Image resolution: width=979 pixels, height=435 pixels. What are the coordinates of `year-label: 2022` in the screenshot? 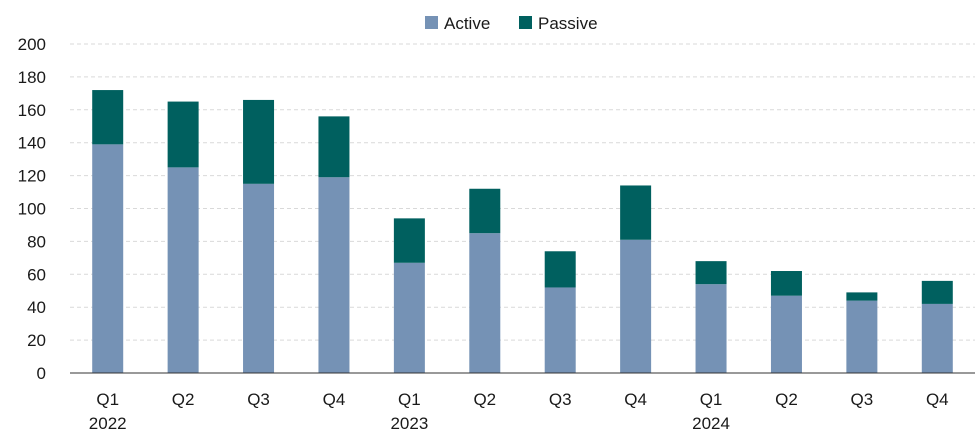 It's located at (108, 422).